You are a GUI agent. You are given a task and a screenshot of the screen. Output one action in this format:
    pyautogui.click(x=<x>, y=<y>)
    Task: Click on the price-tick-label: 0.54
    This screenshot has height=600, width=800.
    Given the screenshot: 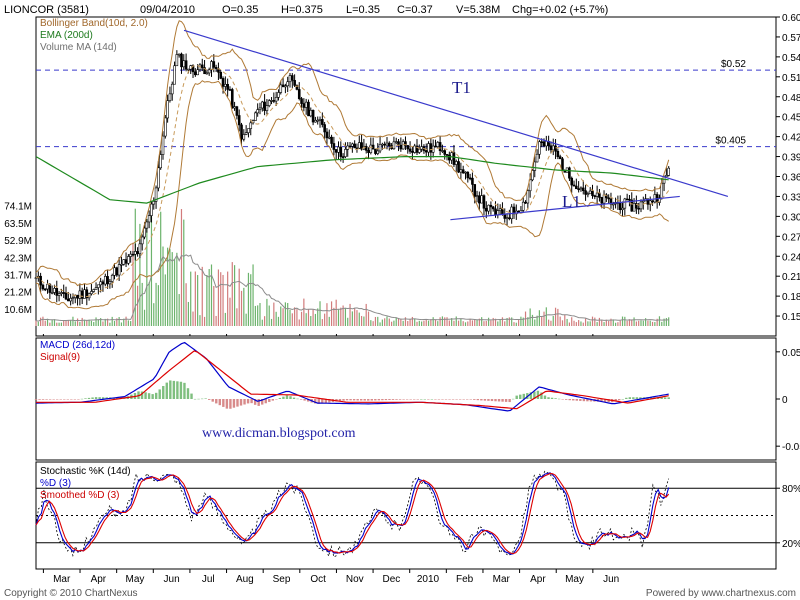 What is the action you would take?
    pyautogui.click(x=791, y=58)
    